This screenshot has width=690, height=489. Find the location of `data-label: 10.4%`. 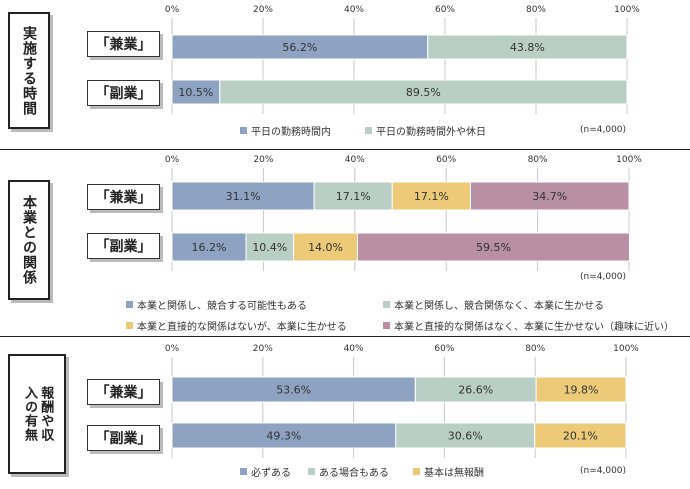

data-label: 10.4% is located at coordinates (269, 247).